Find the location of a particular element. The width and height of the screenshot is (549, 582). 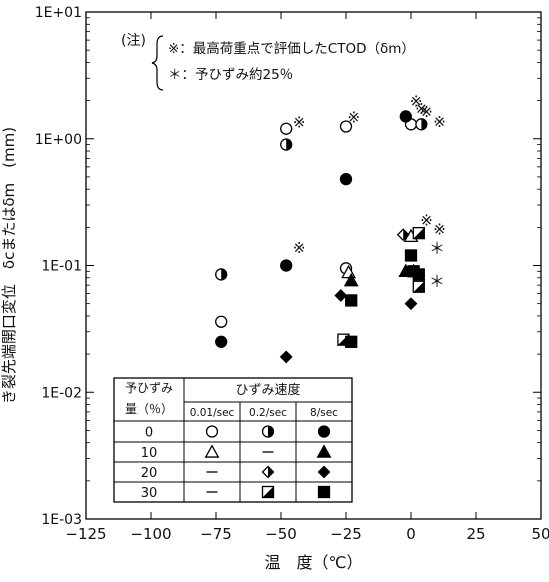

legend-header-rate: ひずみ速度 is located at coordinates (267, 390).